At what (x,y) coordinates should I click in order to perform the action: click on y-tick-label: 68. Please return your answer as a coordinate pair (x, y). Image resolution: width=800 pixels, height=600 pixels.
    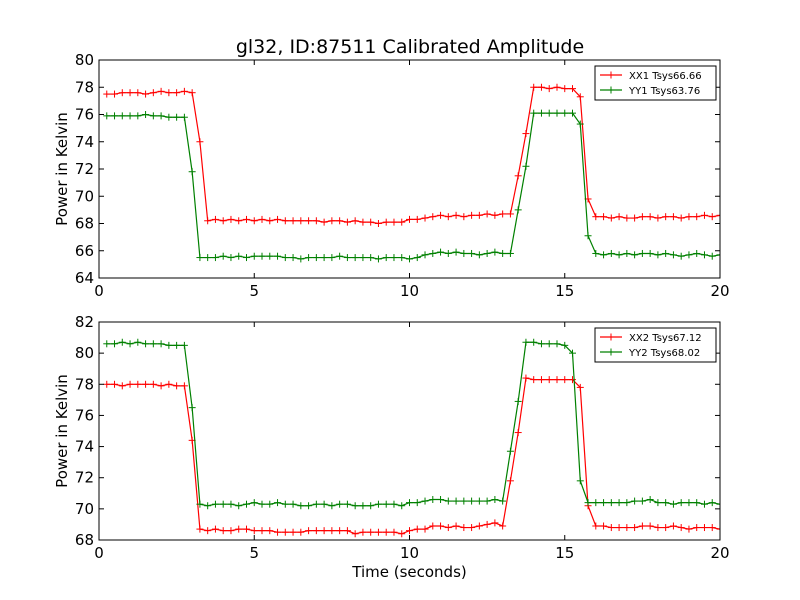
    Looking at the image, I should click on (84, 224).